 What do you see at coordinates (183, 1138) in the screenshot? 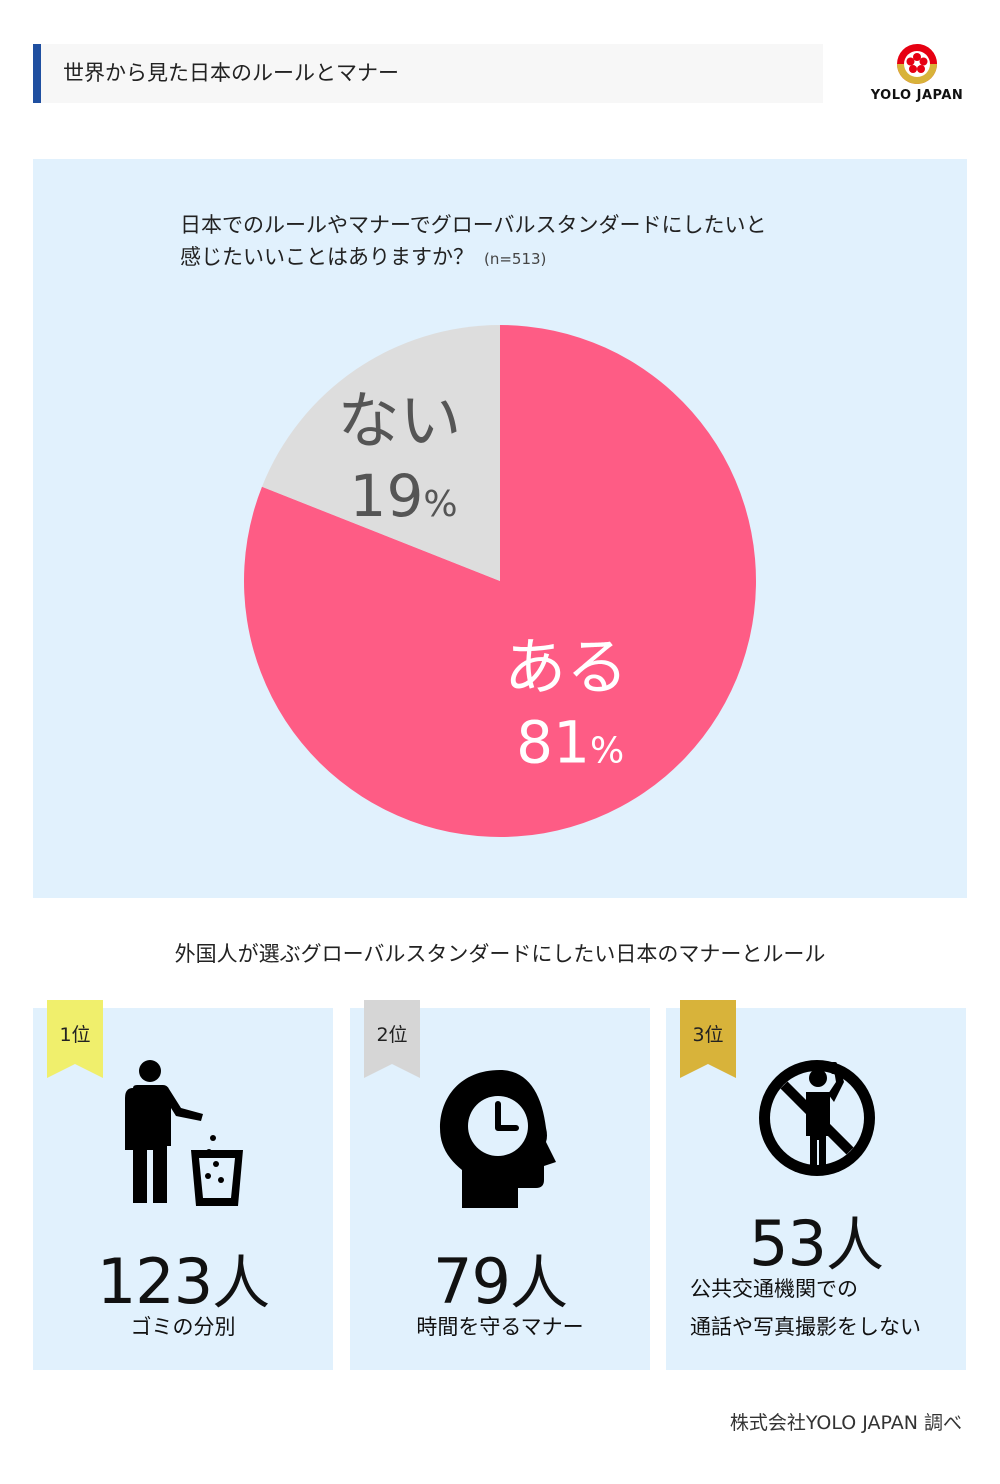
I see `trash-disposal-icon` at bounding box center [183, 1138].